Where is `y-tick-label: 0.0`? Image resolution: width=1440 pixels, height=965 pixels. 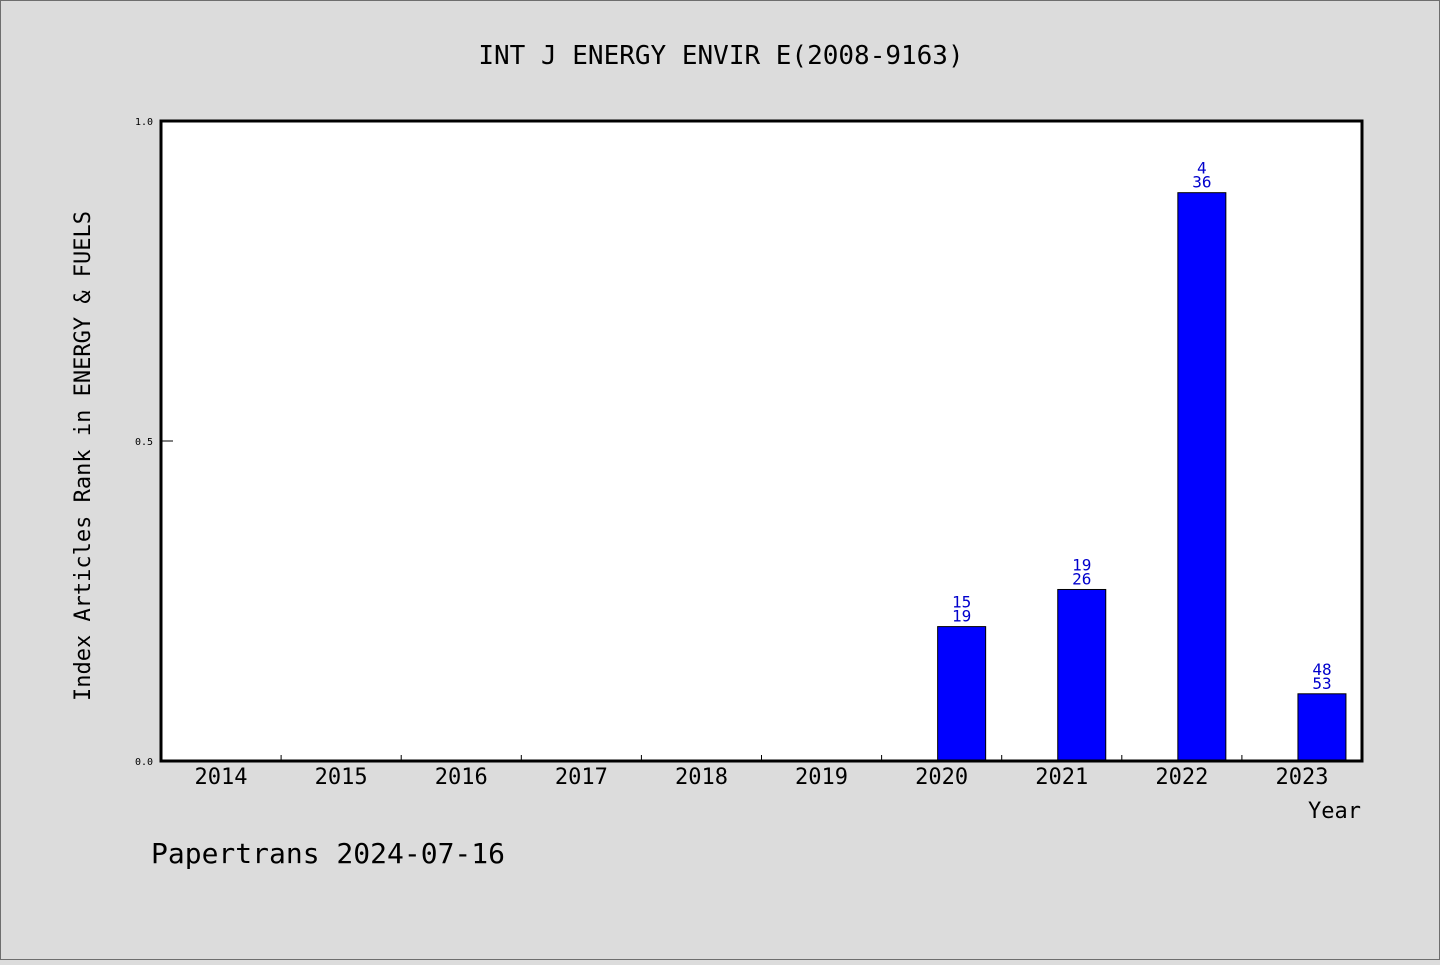
y-tick-label: 0.0 is located at coordinates (144, 762).